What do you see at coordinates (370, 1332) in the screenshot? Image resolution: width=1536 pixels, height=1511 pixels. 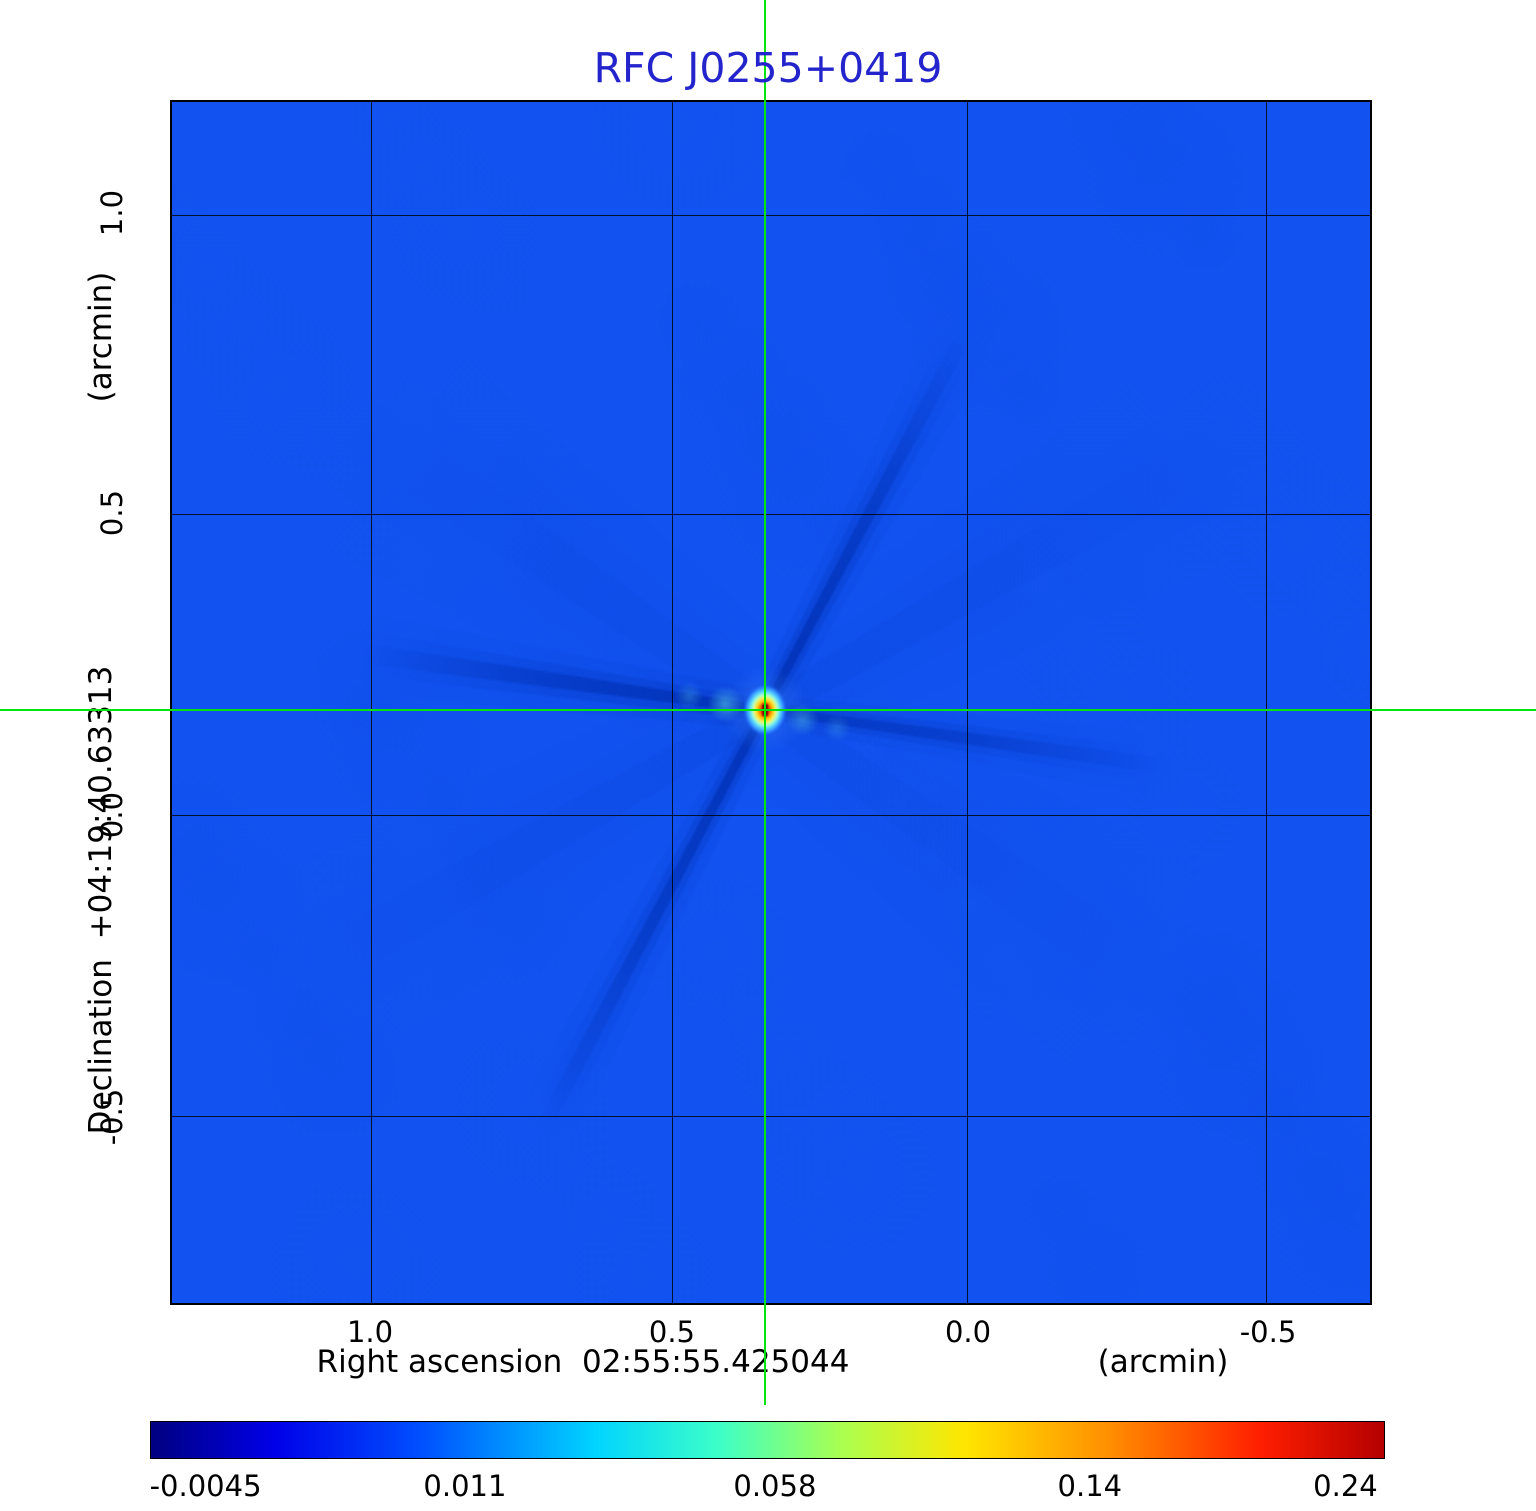 I see `x-tick-label: 1.0` at bounding box center [370, 1332].